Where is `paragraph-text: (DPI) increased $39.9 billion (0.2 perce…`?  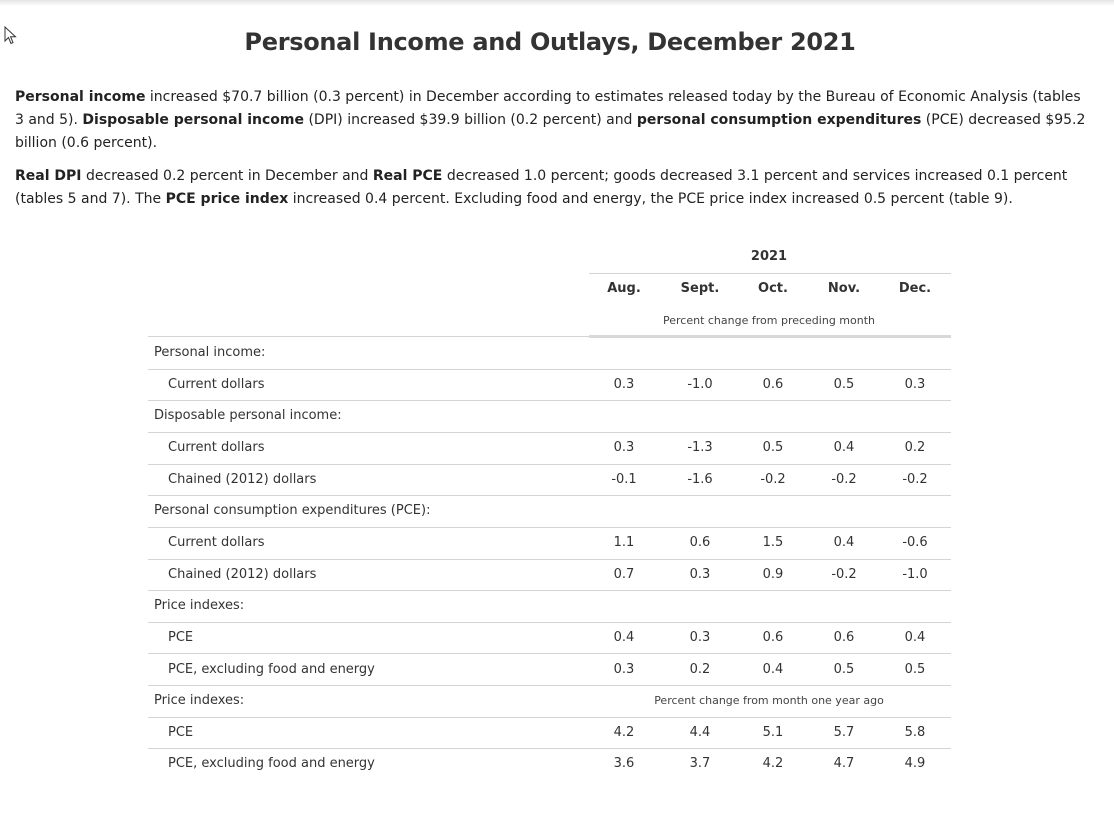 paragraph-text: (DPI) increased $39.9 billion (0.2 perce… is located at coordinates (470, 120).